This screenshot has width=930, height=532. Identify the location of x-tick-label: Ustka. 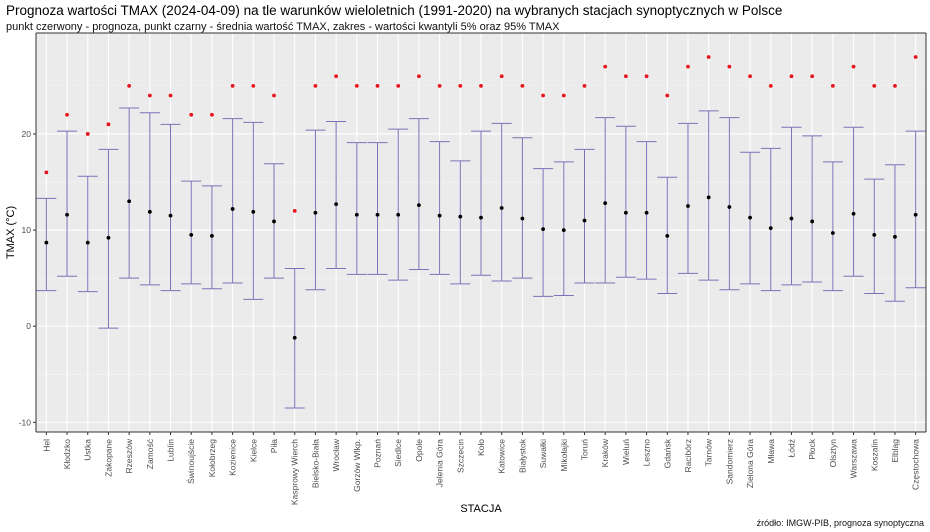
(88, 450).